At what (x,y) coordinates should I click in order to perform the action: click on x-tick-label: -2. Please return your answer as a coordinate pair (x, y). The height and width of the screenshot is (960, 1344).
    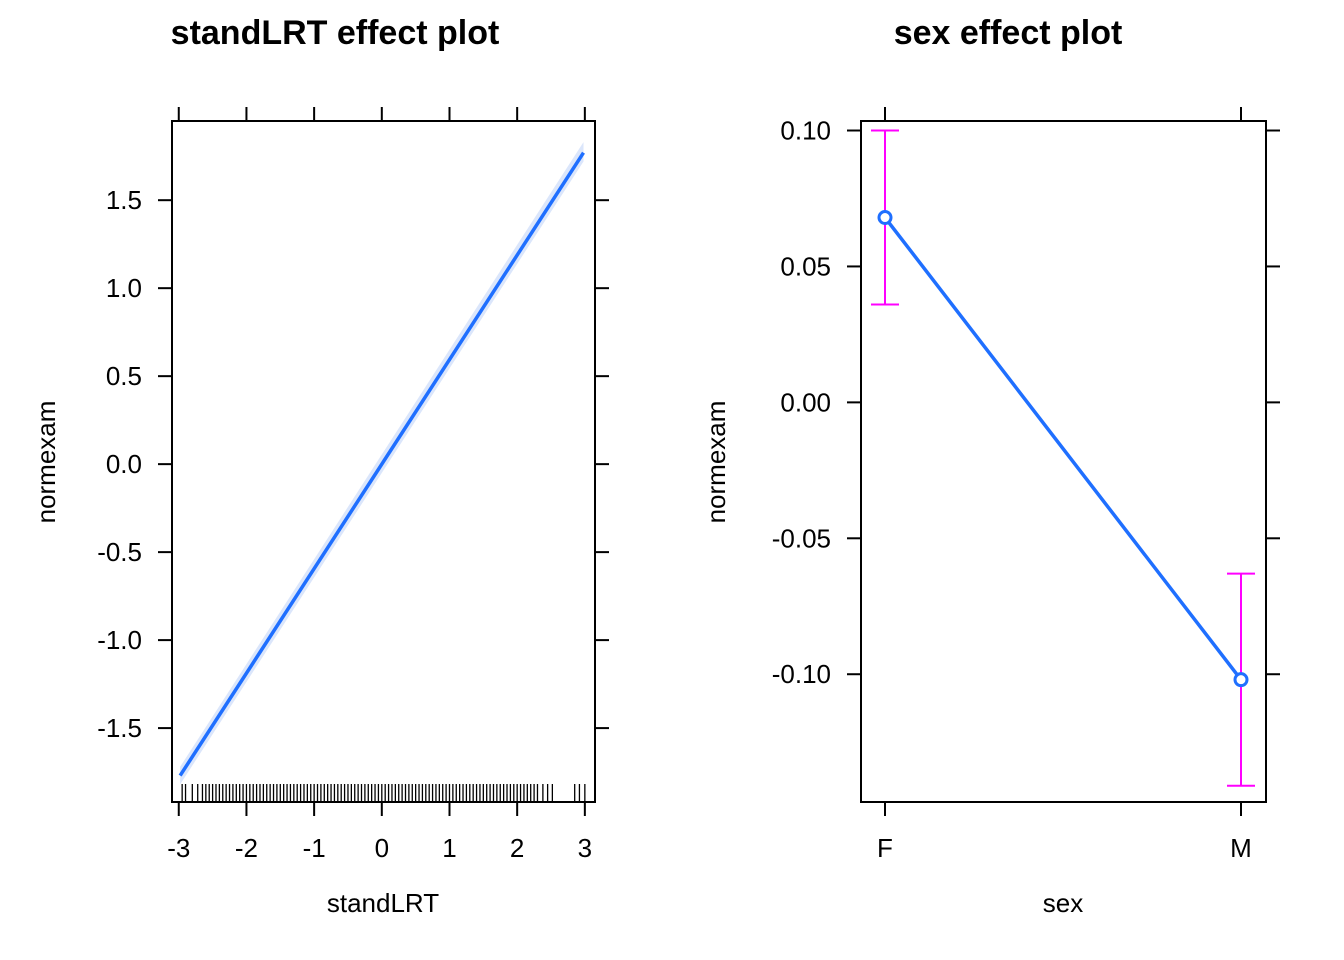
    Looking at the image, I should click on (246, 848).